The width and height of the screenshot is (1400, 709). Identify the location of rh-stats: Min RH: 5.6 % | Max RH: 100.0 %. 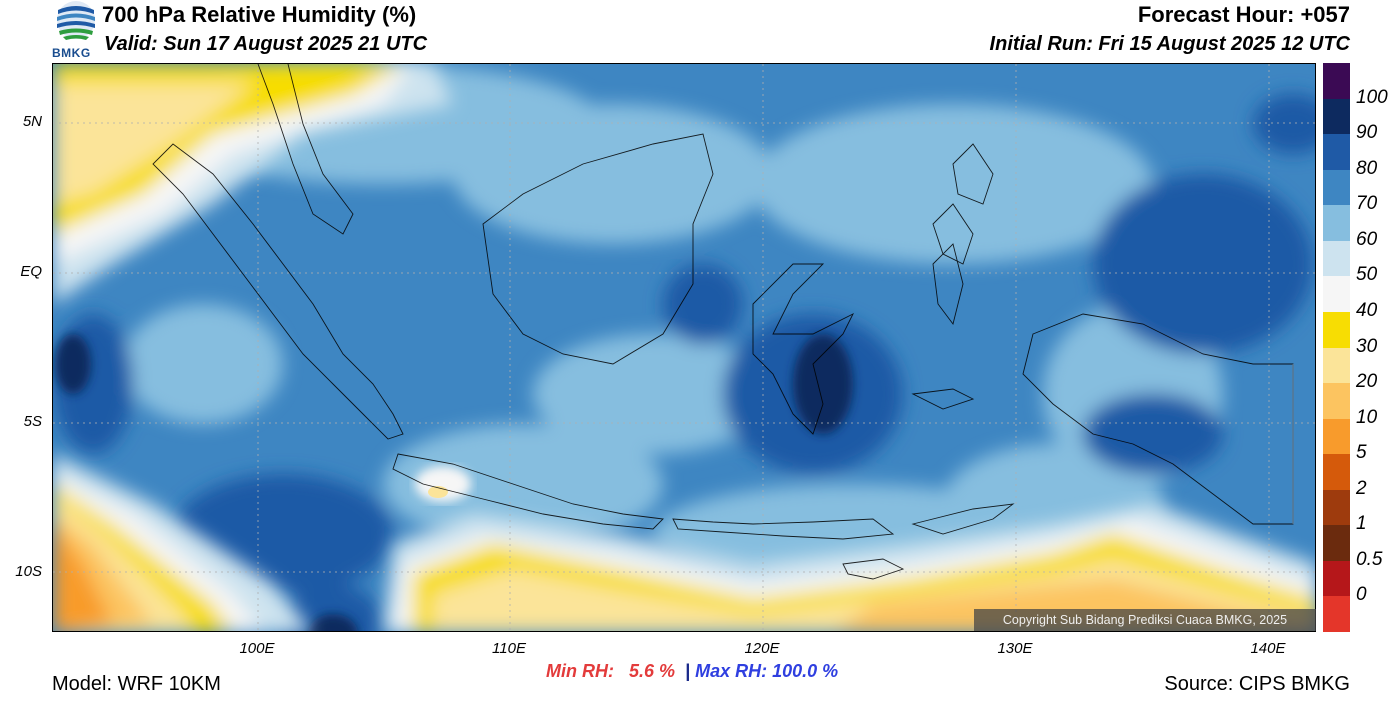
(692, 671).